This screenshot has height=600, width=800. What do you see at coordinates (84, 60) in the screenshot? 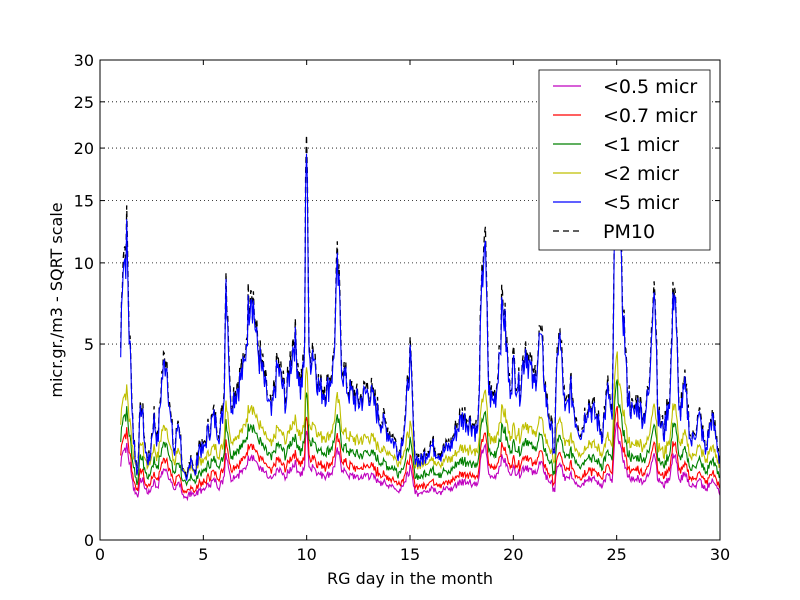
I see `y-tick-label: 30` at bounding box center [84, 60].